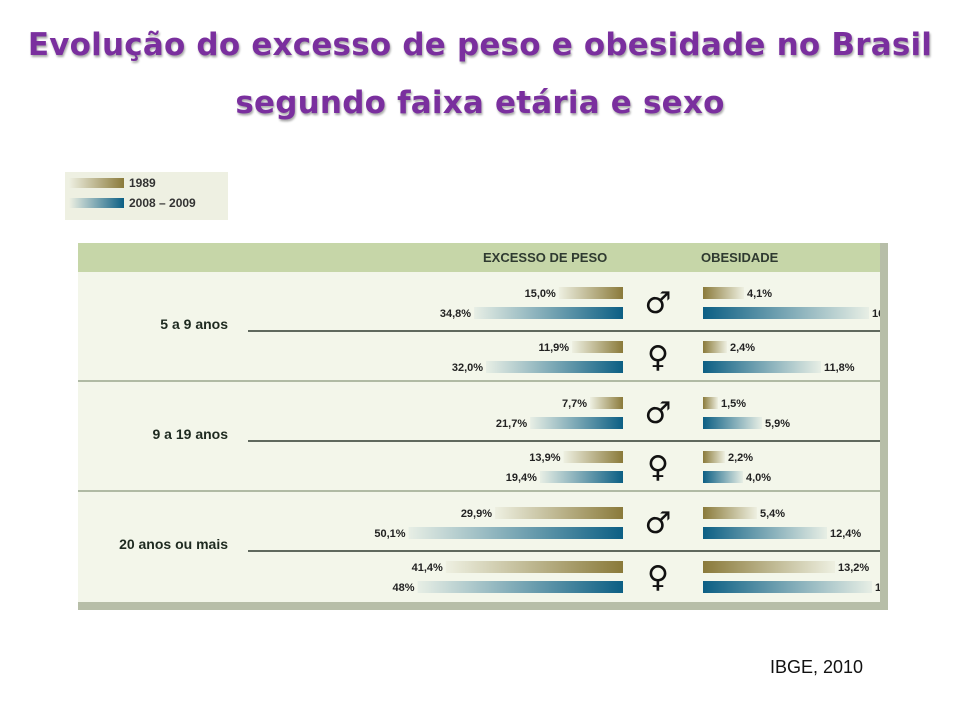 The image size is (960, 720). What do you see at coordinates (876, 314) in the screenshot?
I see `label-obesity-2009: 16,6%` at bounding box center [876, 314].